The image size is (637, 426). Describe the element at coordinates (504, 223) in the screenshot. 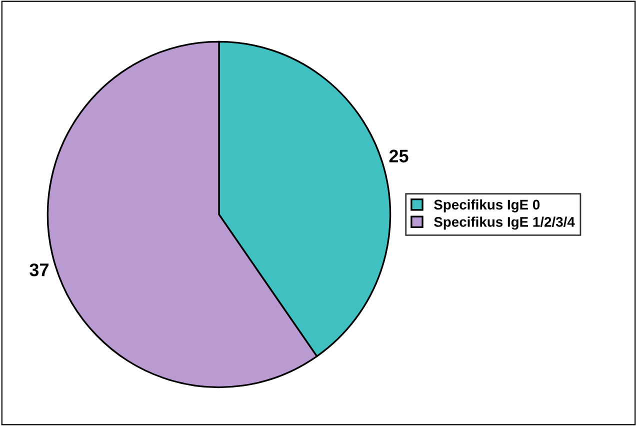

I see `legend-label: Specifikus IgE 1/2/3/4` at that location.